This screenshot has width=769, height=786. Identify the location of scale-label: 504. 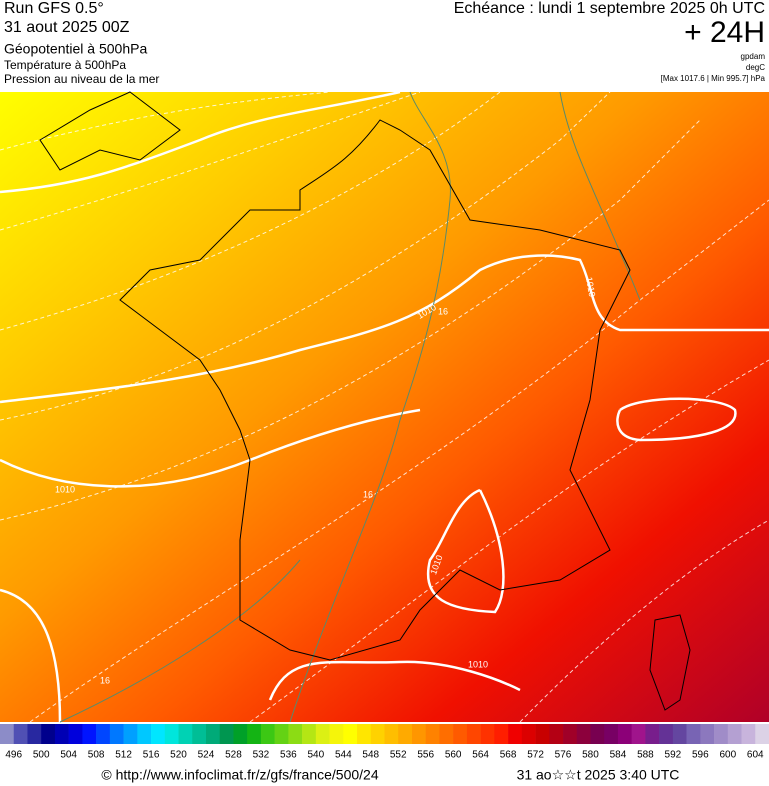
(68, 755).